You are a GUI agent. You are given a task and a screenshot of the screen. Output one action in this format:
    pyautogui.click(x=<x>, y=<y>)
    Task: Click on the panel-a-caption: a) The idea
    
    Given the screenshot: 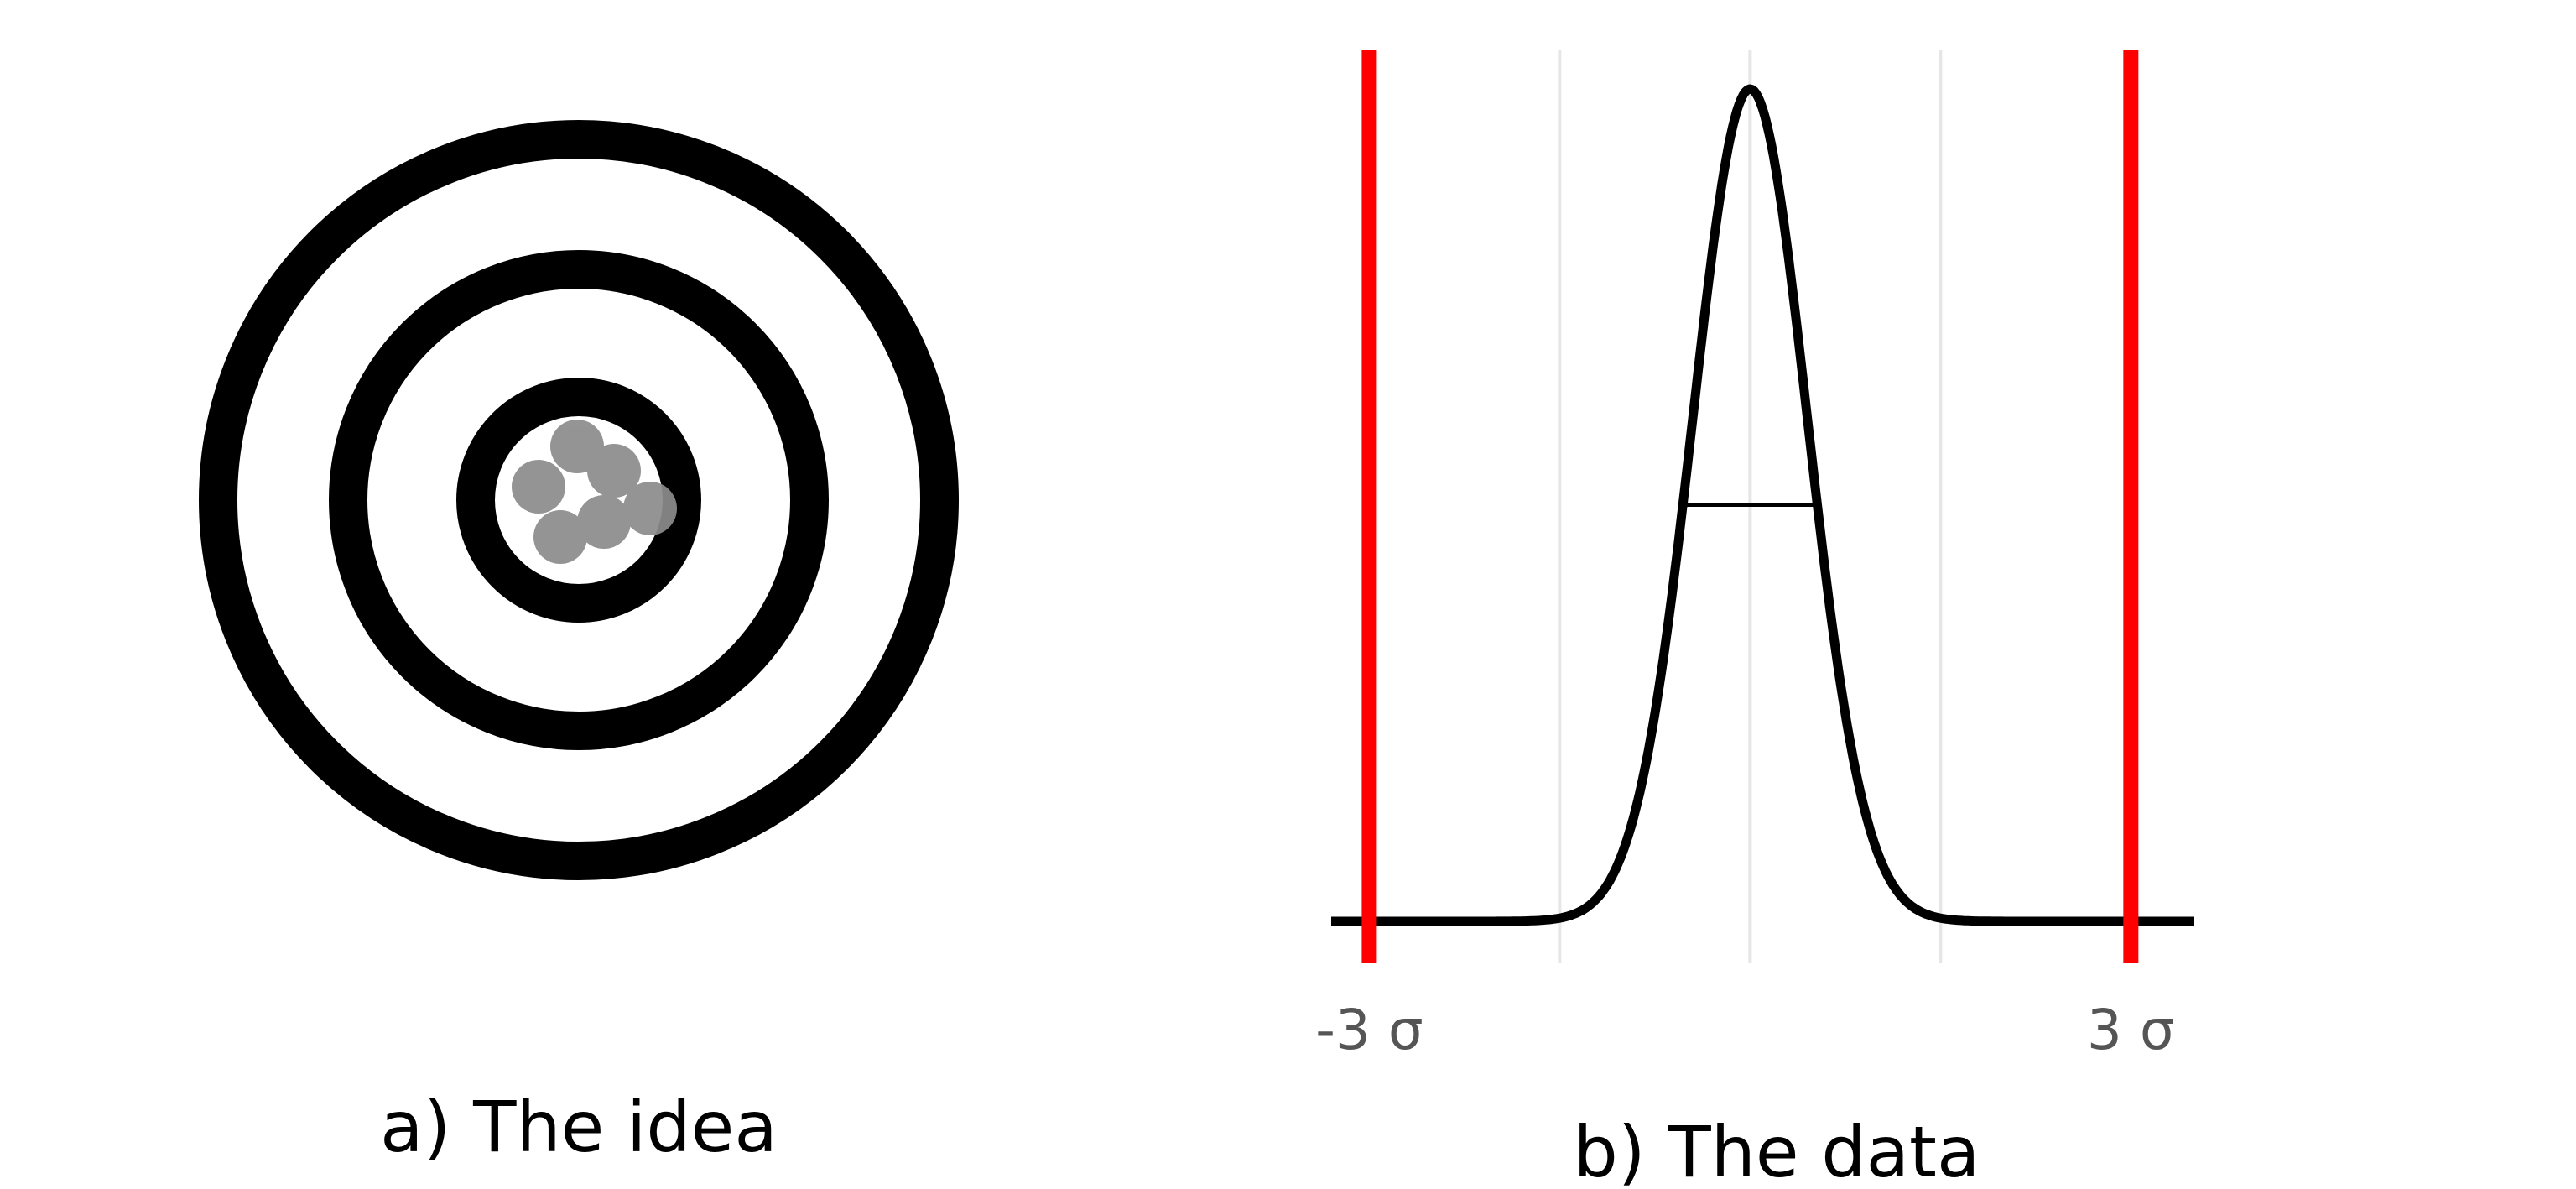 What is the action you would take?
    pyautogui.click(x=579, y=1127)
    